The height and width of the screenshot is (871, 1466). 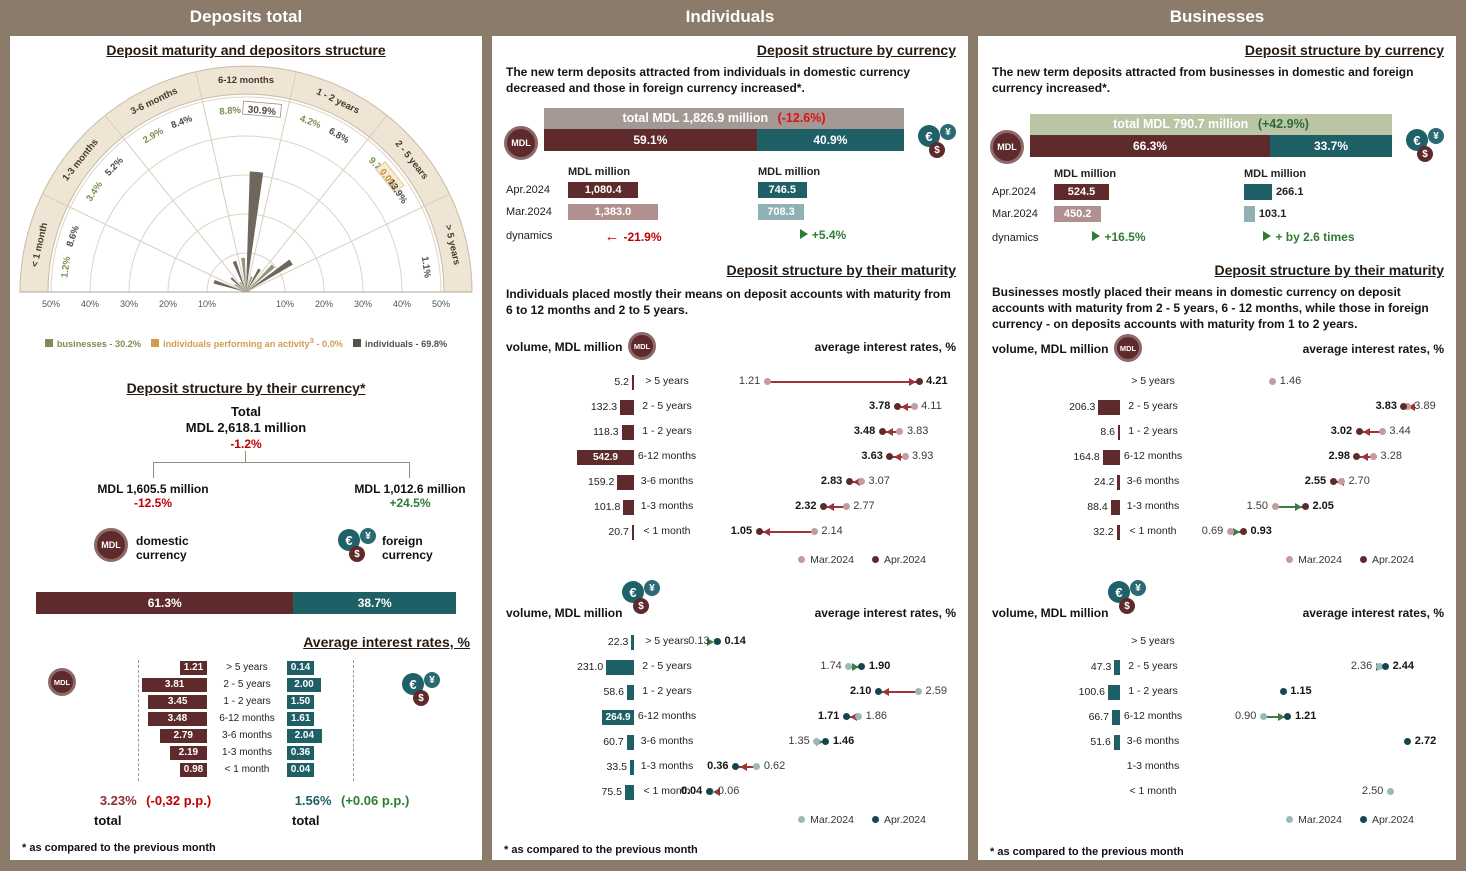 I want to click on rates-axis-label: average interest rates, %, so click(x=1373, y=613).